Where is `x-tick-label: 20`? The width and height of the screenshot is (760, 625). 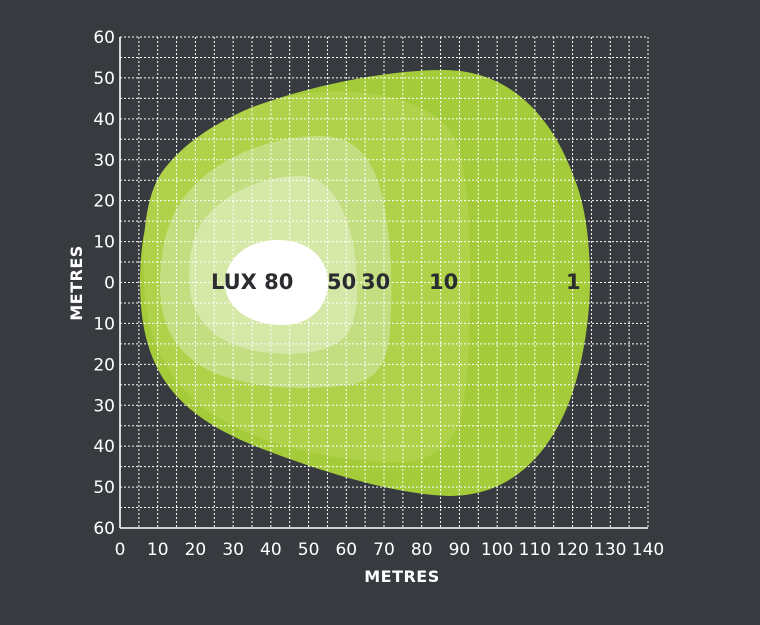
x-tick-label: 20 is located at coordinates (196, 550).